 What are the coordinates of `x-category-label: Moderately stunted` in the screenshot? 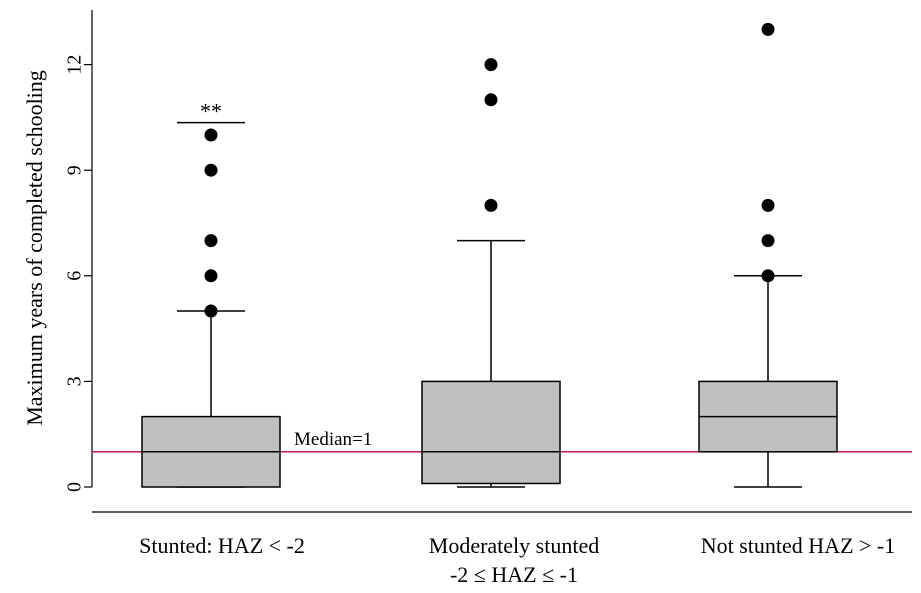 It's located at (514, 545).